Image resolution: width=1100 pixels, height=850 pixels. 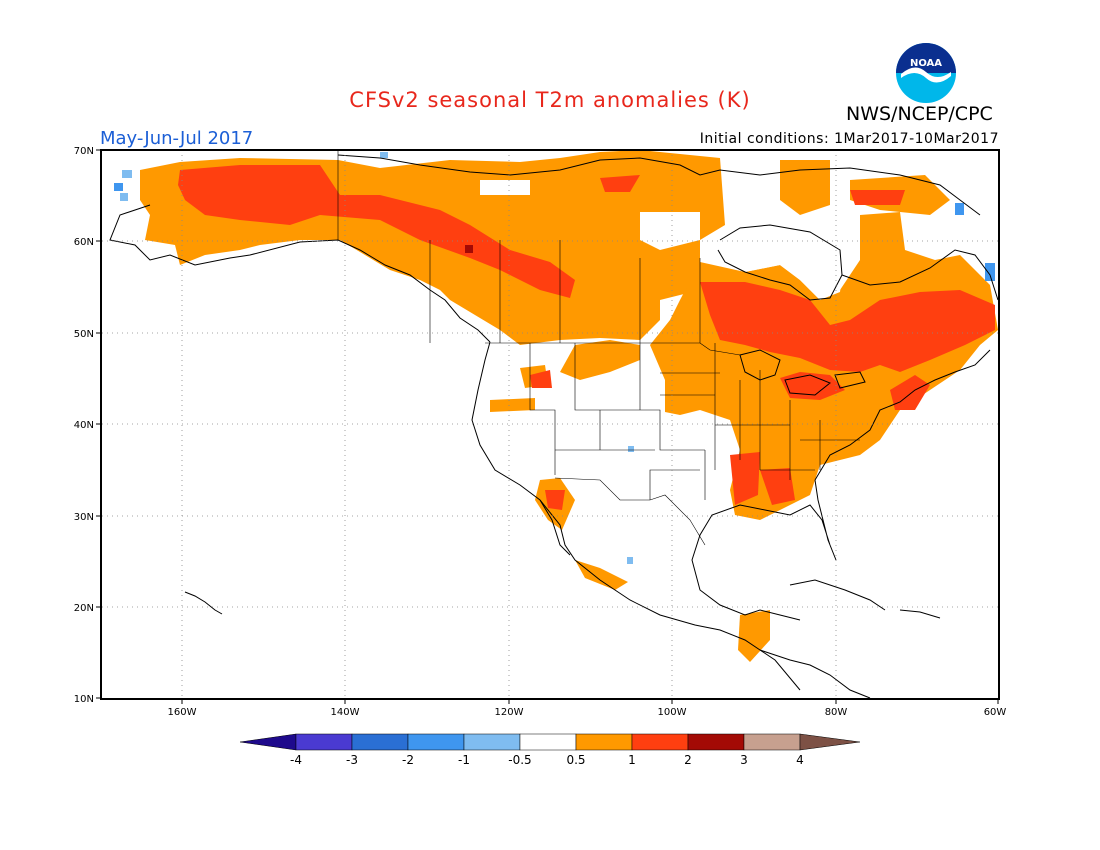 I want to click on border-us-canada, so click(x=613, y=349).